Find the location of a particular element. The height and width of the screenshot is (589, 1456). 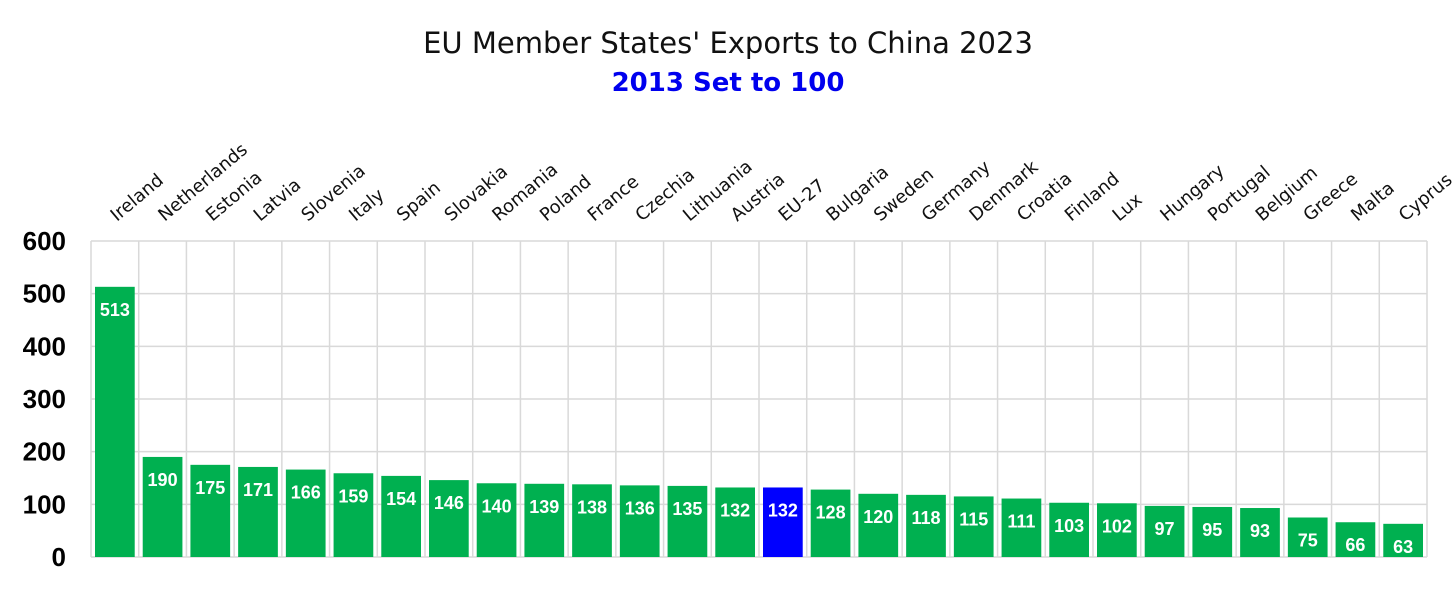

data-label: 146 is located at coordinates (449, 503).